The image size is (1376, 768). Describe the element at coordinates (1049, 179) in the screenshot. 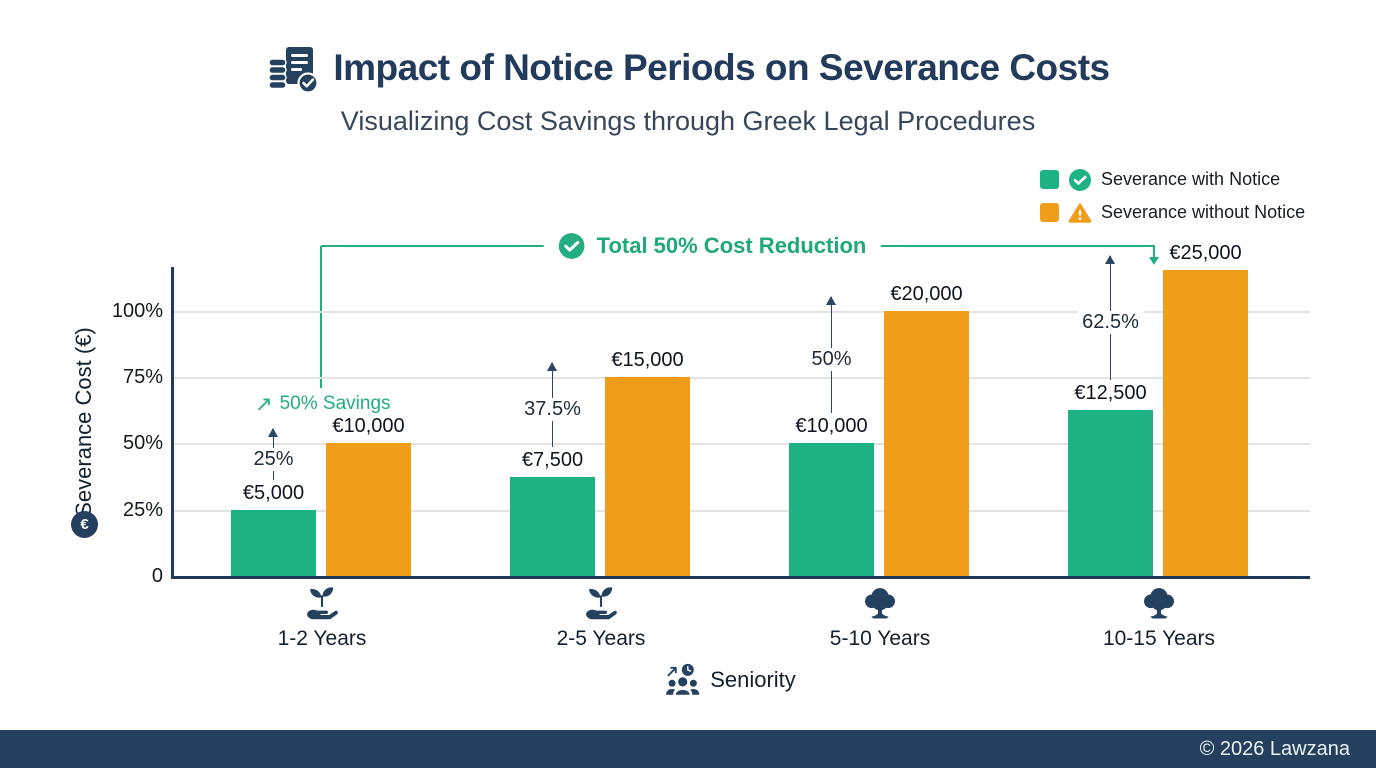

I see `green-swatch` at that location.